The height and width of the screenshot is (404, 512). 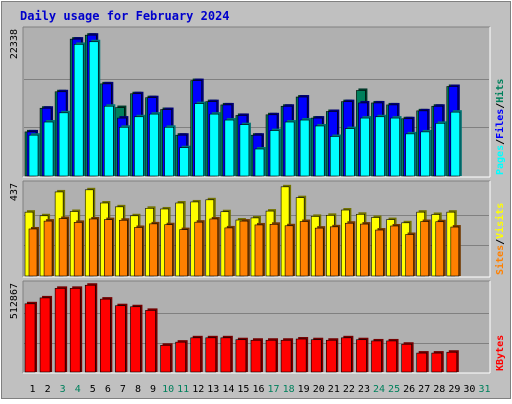 What do you see at coordinates (500, 124) in the screenshot?
I see `legend-item-files: Files` at bounding box center [500, 124].